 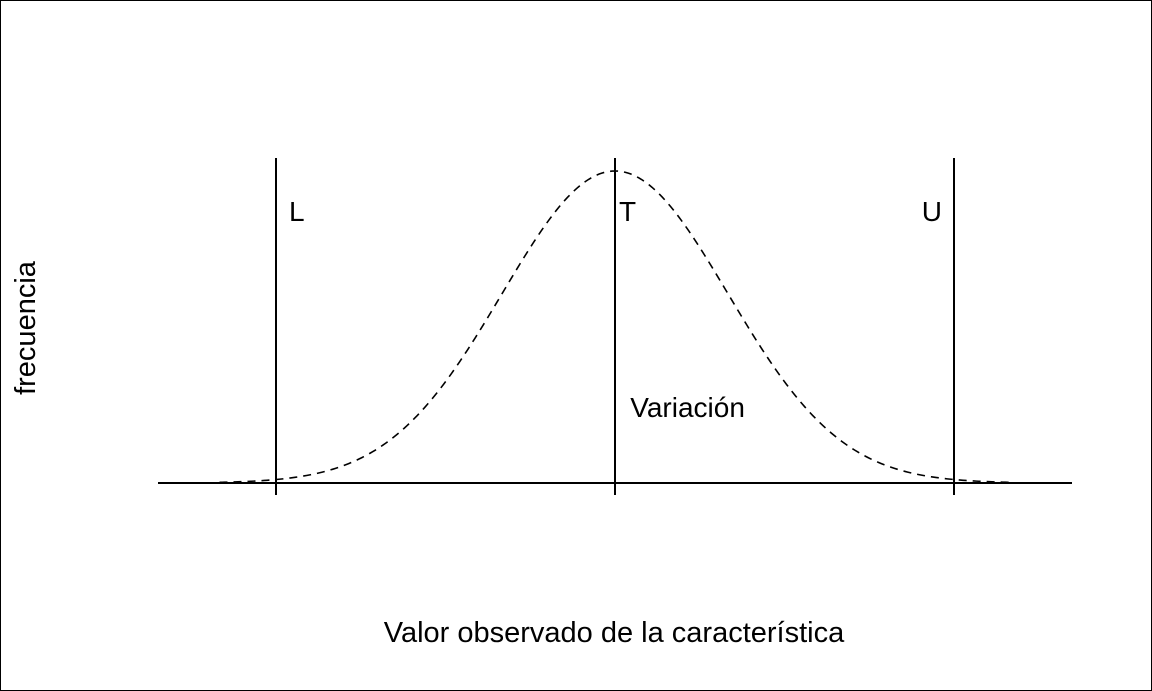 What do you see at coordinates (932, 211) in the screenshot?
I see `reference-label-u: U` at bounding box center [932, 211].